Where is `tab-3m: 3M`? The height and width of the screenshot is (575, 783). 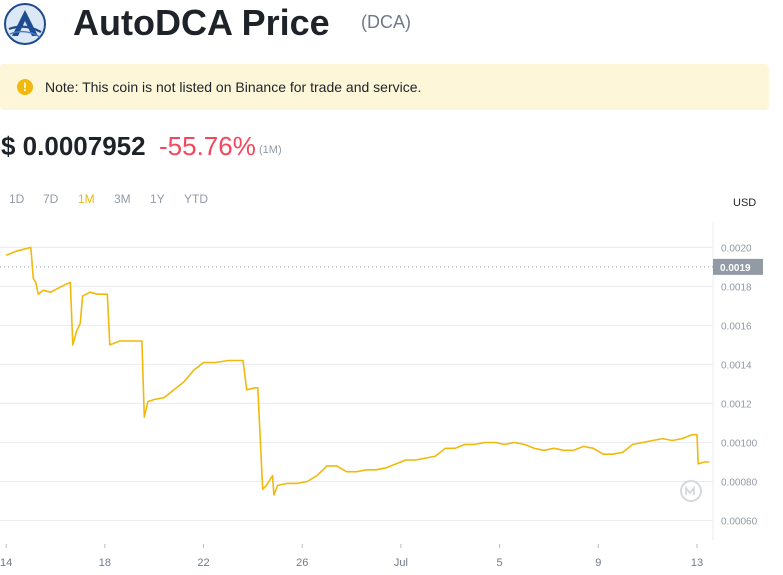 tab-3m: 3M is located at coordinates (122, 199).